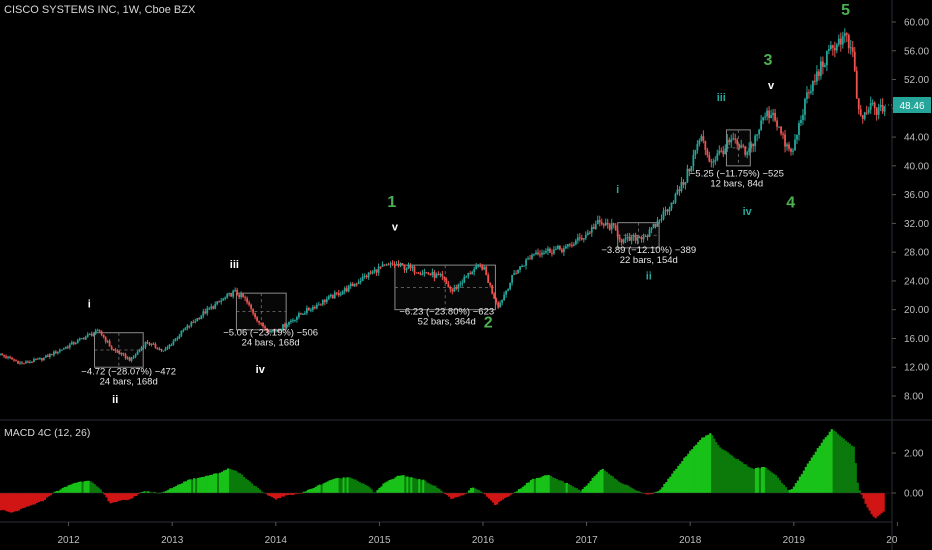 The image size is (932, 550). I want to click on price-tick-label: 28.00, so click(916, 253).